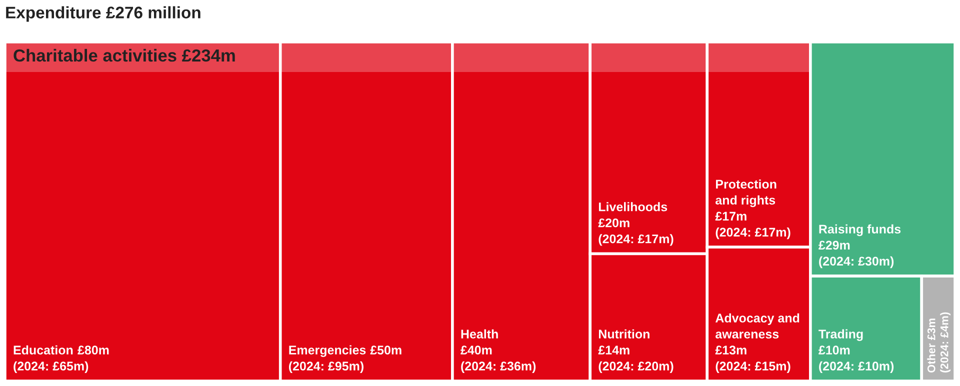  What do you see at coordinates (498, 367) in the screenshot?
I see `text: (2024: £36m)` at bounding box center [498, 367].